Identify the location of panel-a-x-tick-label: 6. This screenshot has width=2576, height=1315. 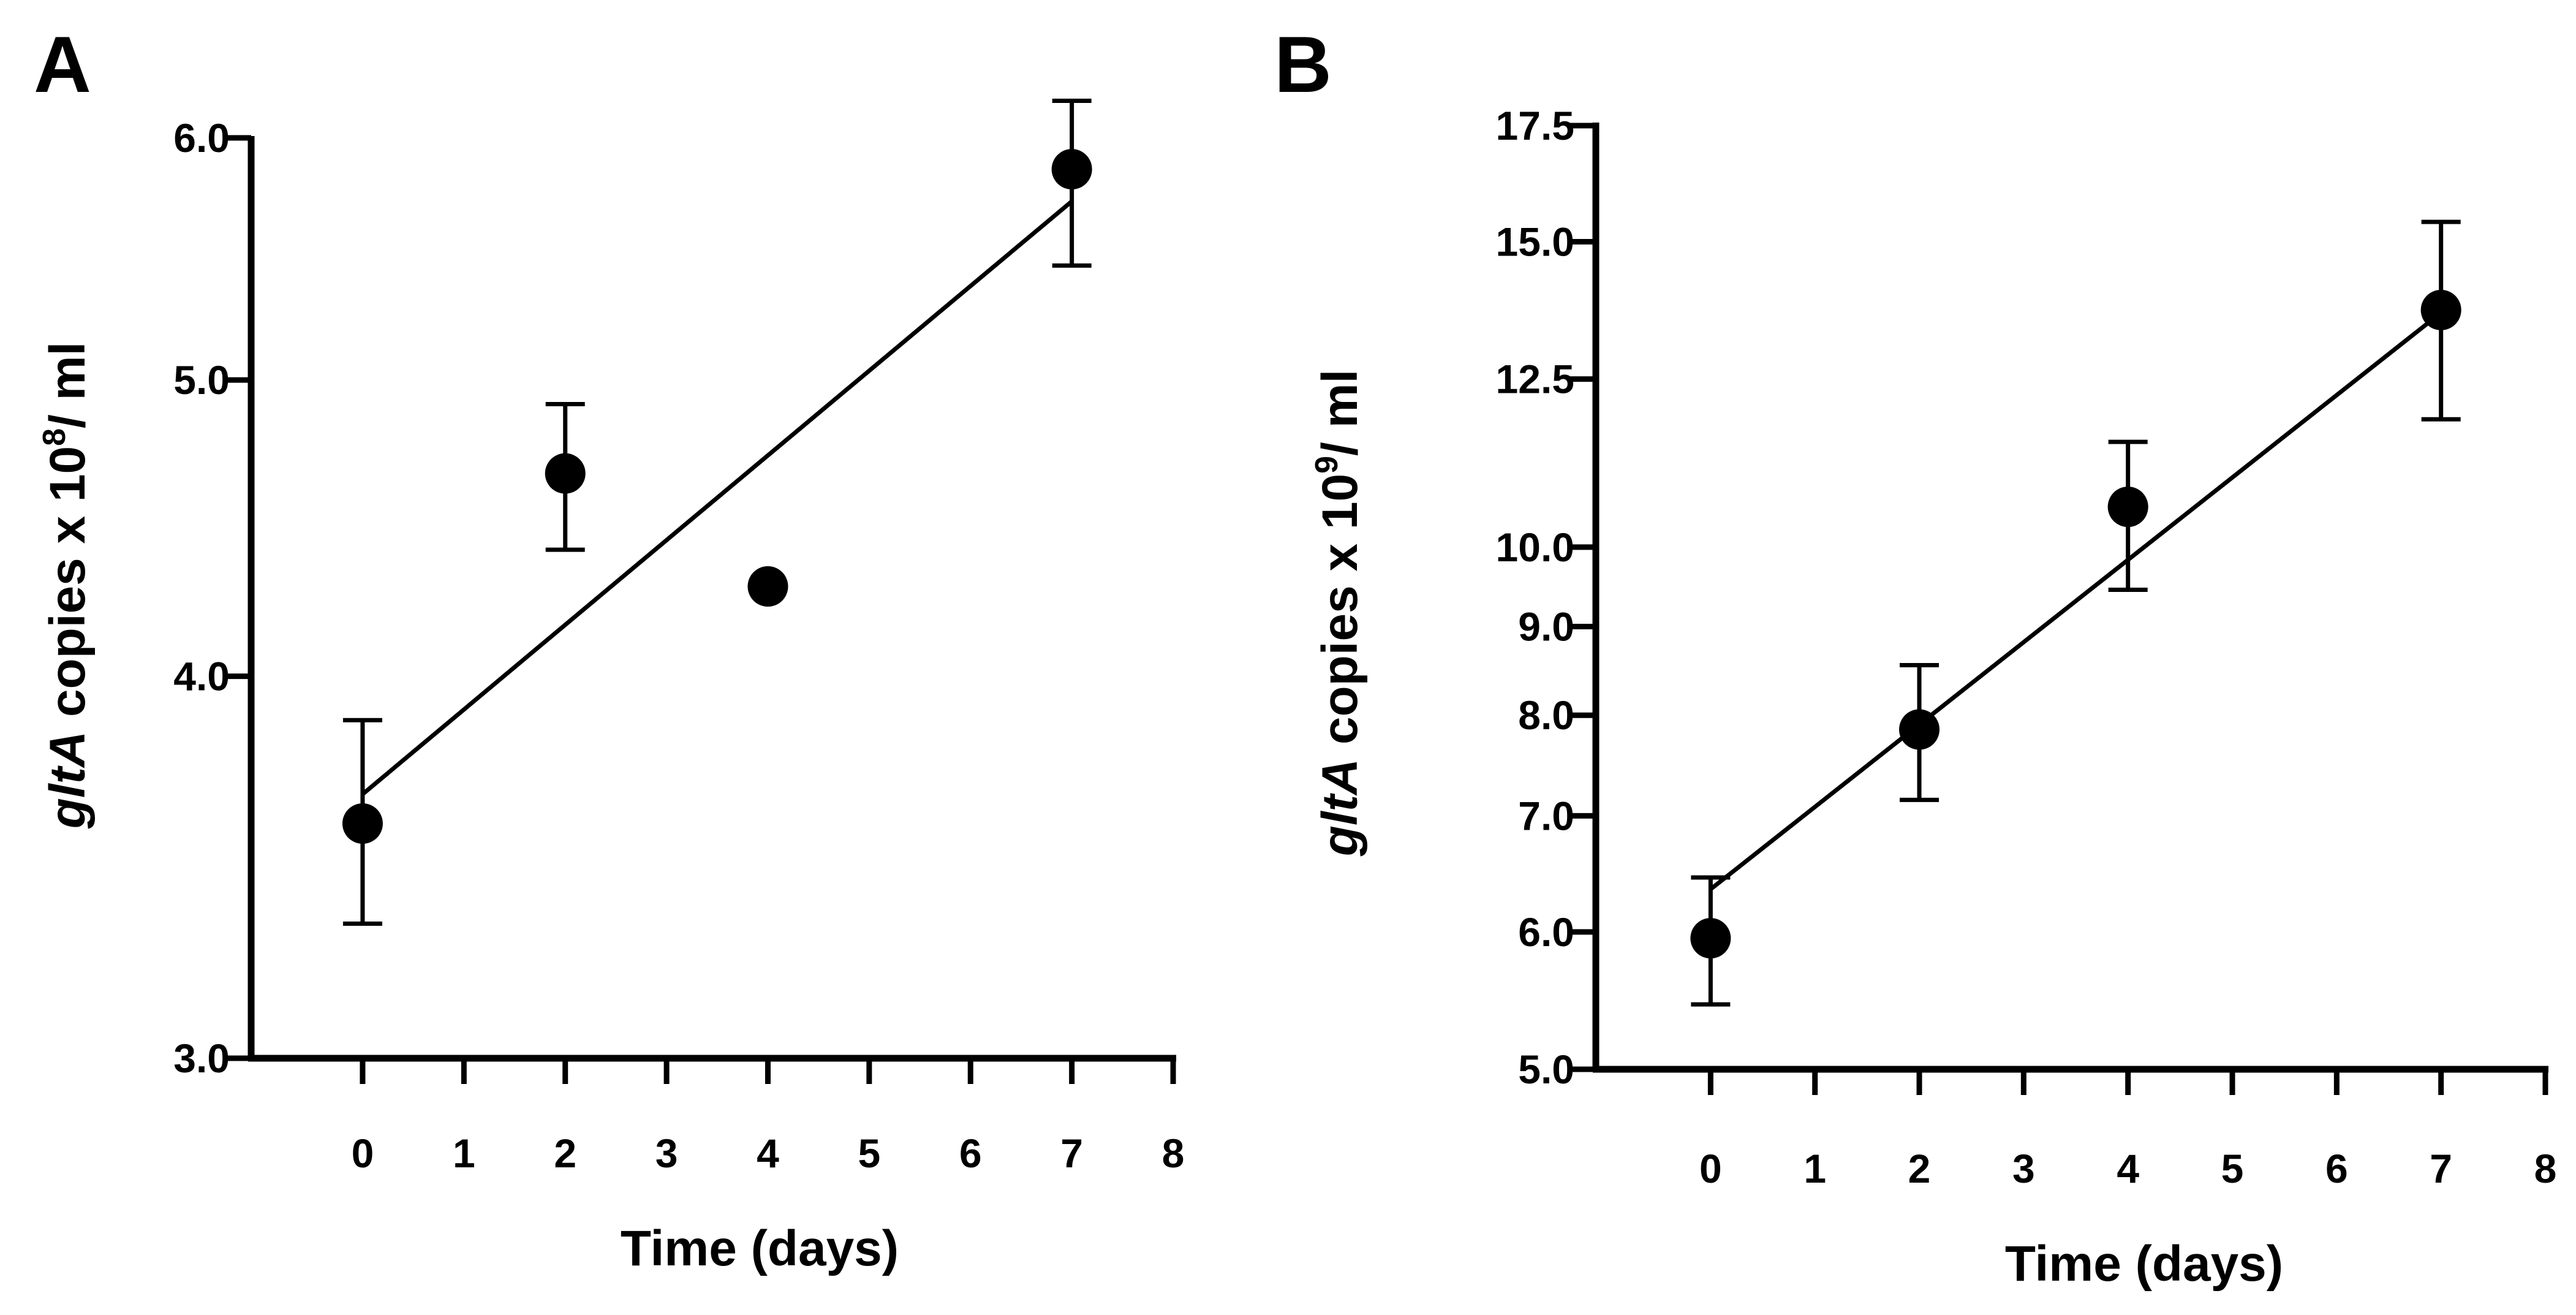
(970, 1153).